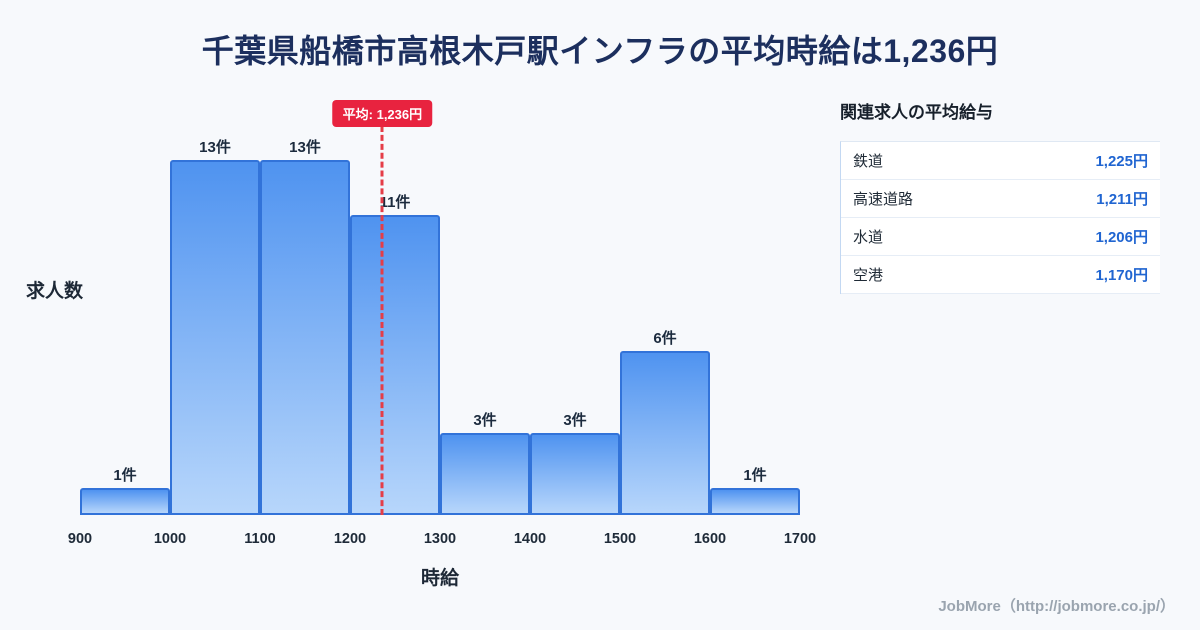 This screenshot has height=630, width=1200. Describe the element at coordinates (80, 539) in the screenshot. I see `x-tick-label: 900` at that location.